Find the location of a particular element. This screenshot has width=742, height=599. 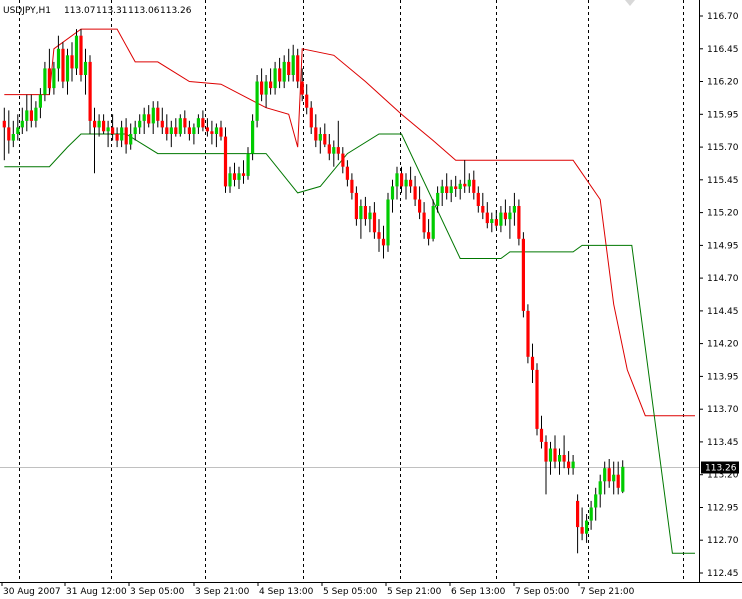

chart-shift-marker-icon is located at coordinates (630, 3).